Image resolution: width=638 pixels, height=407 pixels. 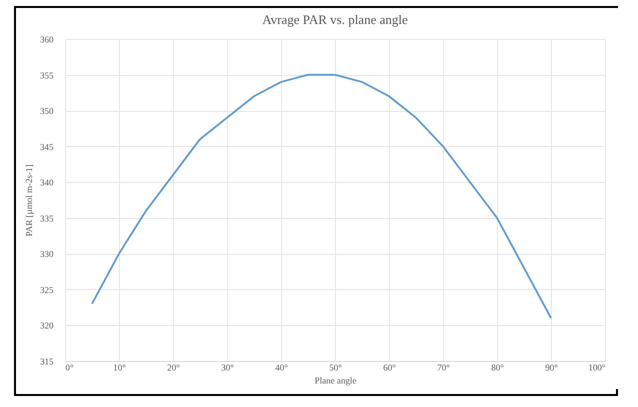 What do you see at coordinates (335, 367) in the screenshot?
I see `x-tick-label: 50°` at bounding box center [335, 367].